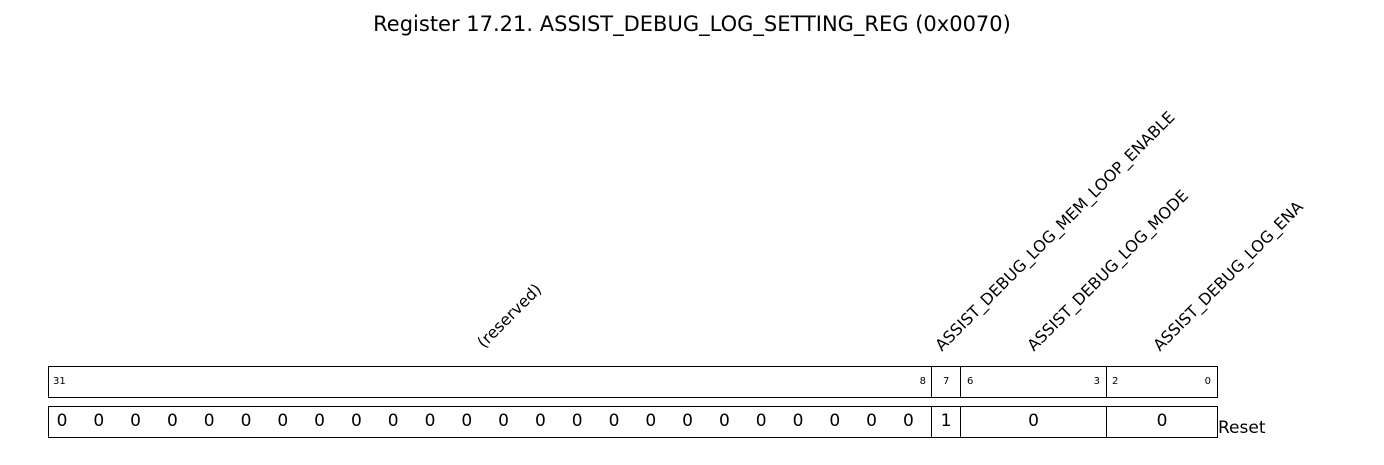 This screenshot has height=465, width=1384. Describe the element at coordinates (319, 421) in the screenshot. I see `reset-bit-24: 0` at that location.